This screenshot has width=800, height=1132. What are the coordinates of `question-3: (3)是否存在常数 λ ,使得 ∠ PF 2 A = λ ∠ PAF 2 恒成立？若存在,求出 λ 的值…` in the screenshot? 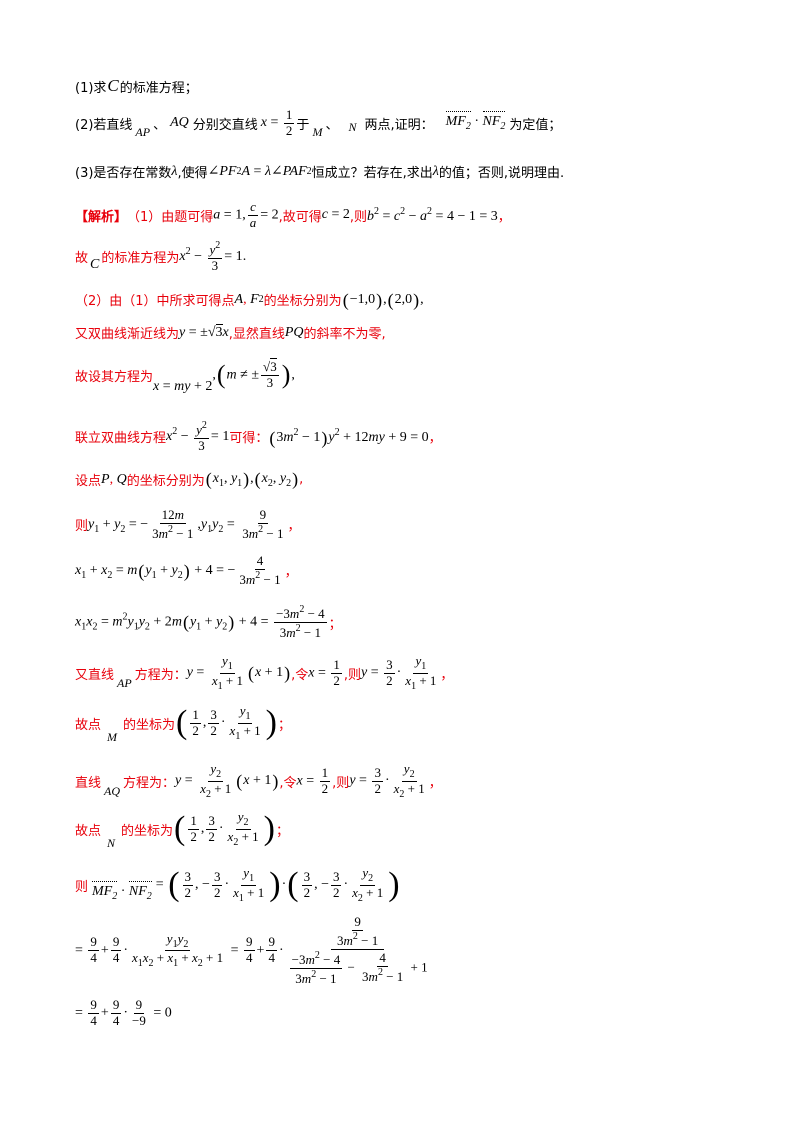 It's located at (320, 172).